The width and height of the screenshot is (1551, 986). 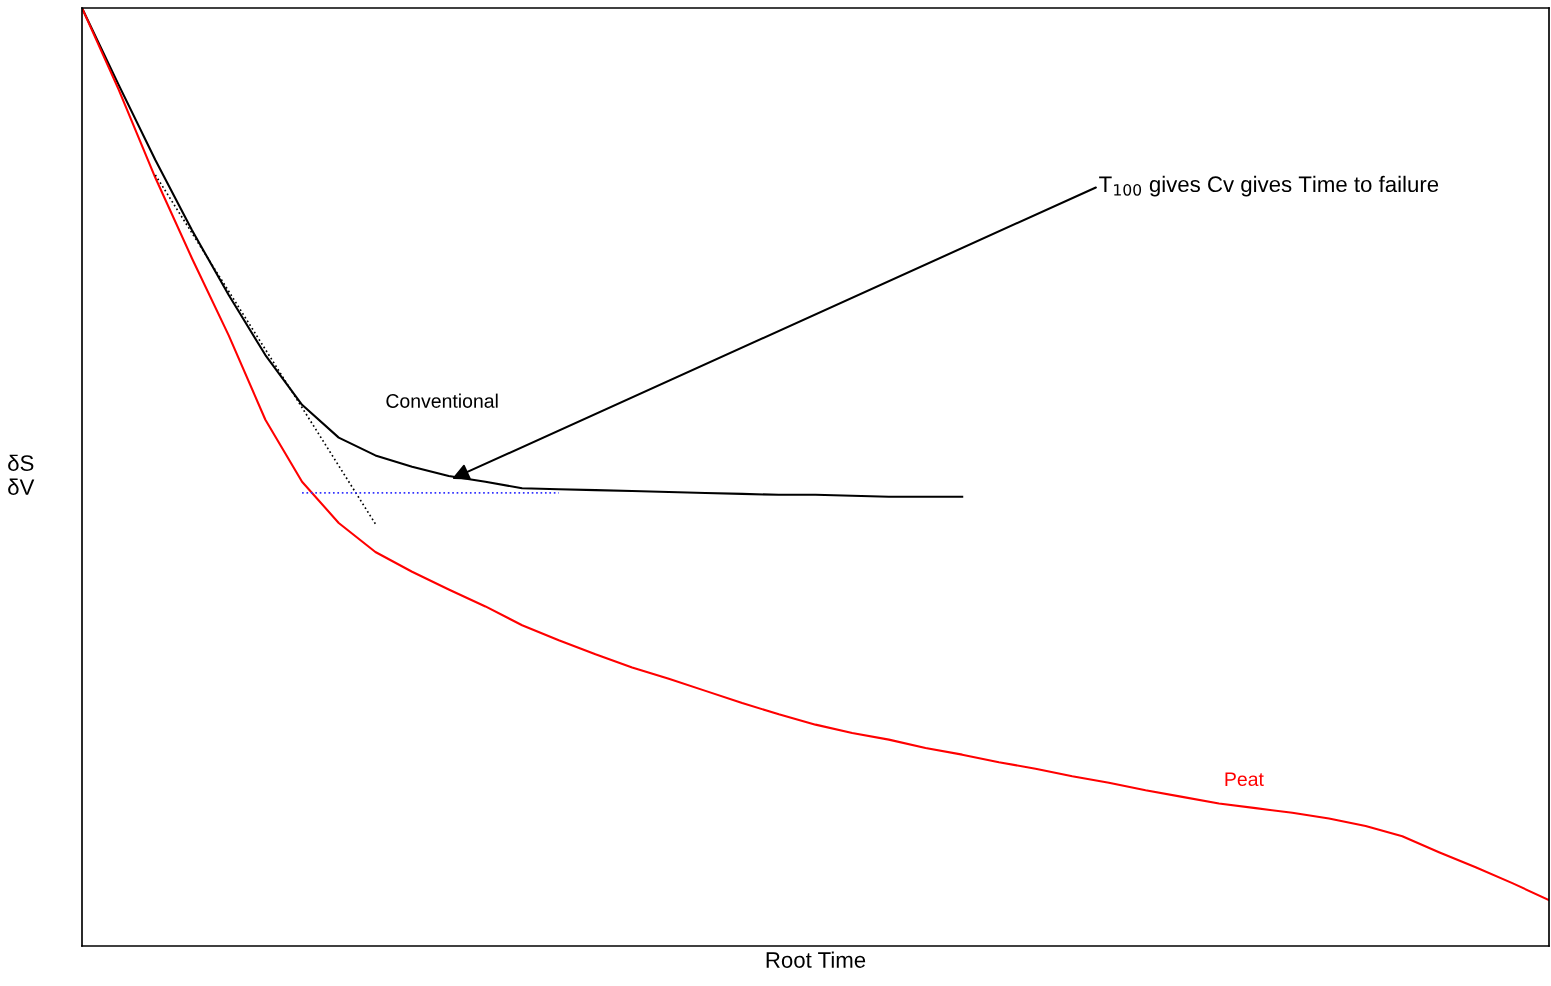 What do you see at coordinates (21, 474) in the screenshot?
I see `y-axis-title: δS δV` at bounding box center [21, 474].